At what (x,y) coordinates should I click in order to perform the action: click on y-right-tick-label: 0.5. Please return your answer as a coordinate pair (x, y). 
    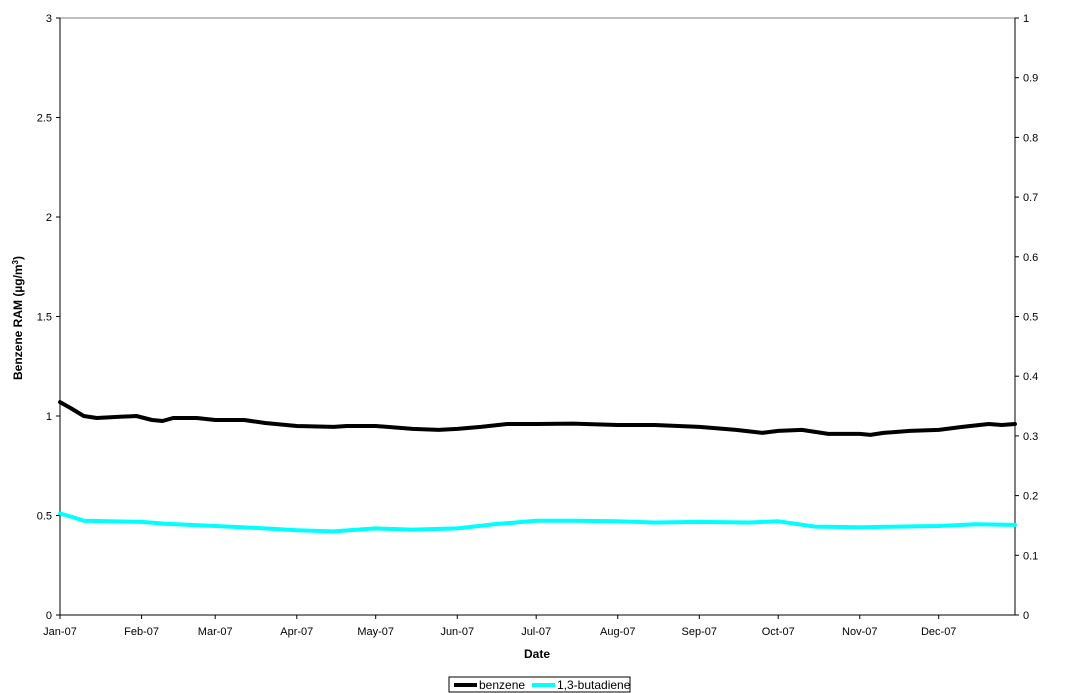
    Looking at the image, I should click on (1030, 318).